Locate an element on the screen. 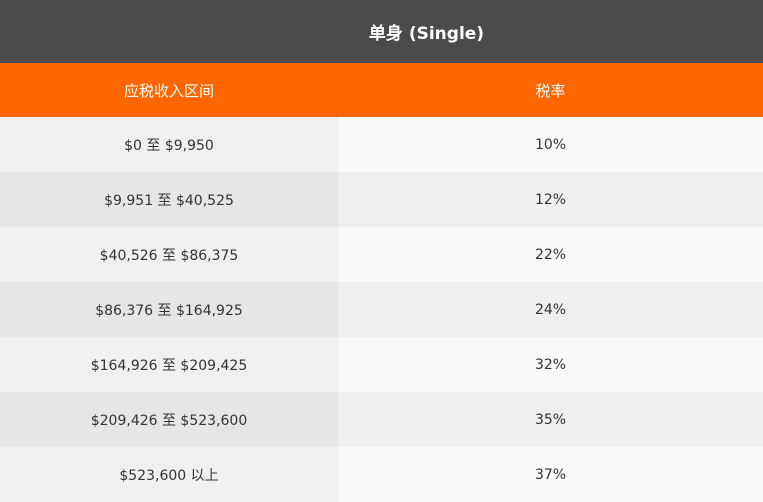 The height and width of the screenshot is (502, 763). table-row: $9,951 至 $40,525 12% is located at coordinates (381, 199).